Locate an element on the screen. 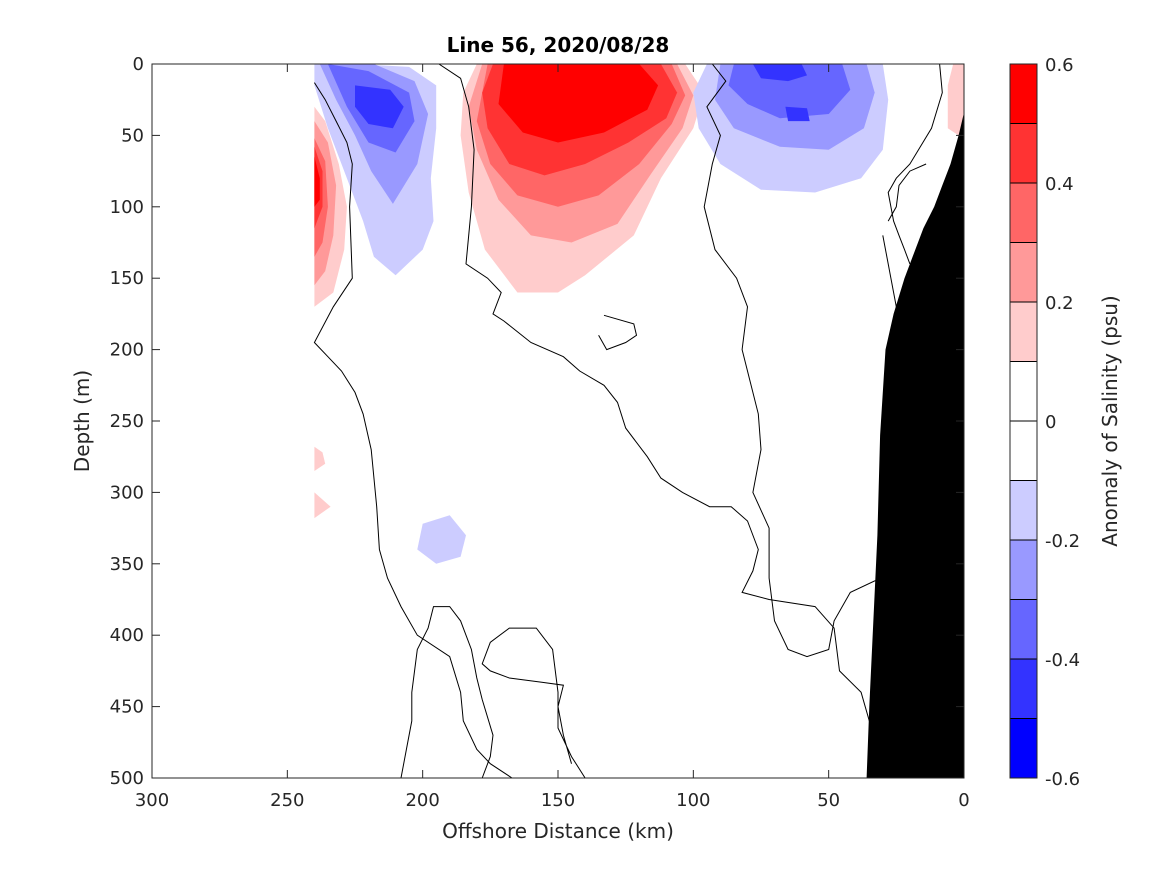  y-tick-label: 100 is located at coordinates (127, 207).